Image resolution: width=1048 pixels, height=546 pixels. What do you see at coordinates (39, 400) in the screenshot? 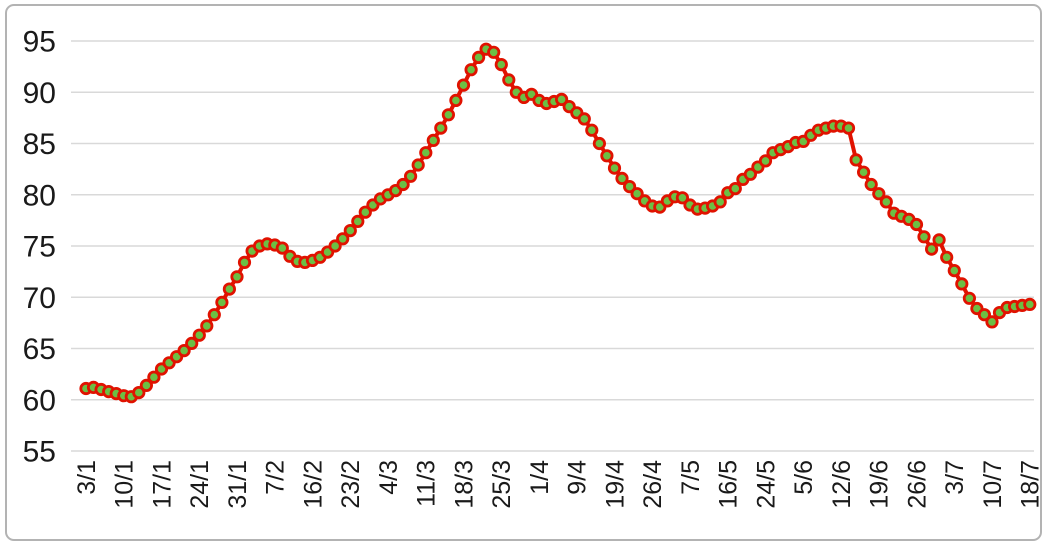
I see `y-axis-tick-label: 60` at bounding box center [39, 400].